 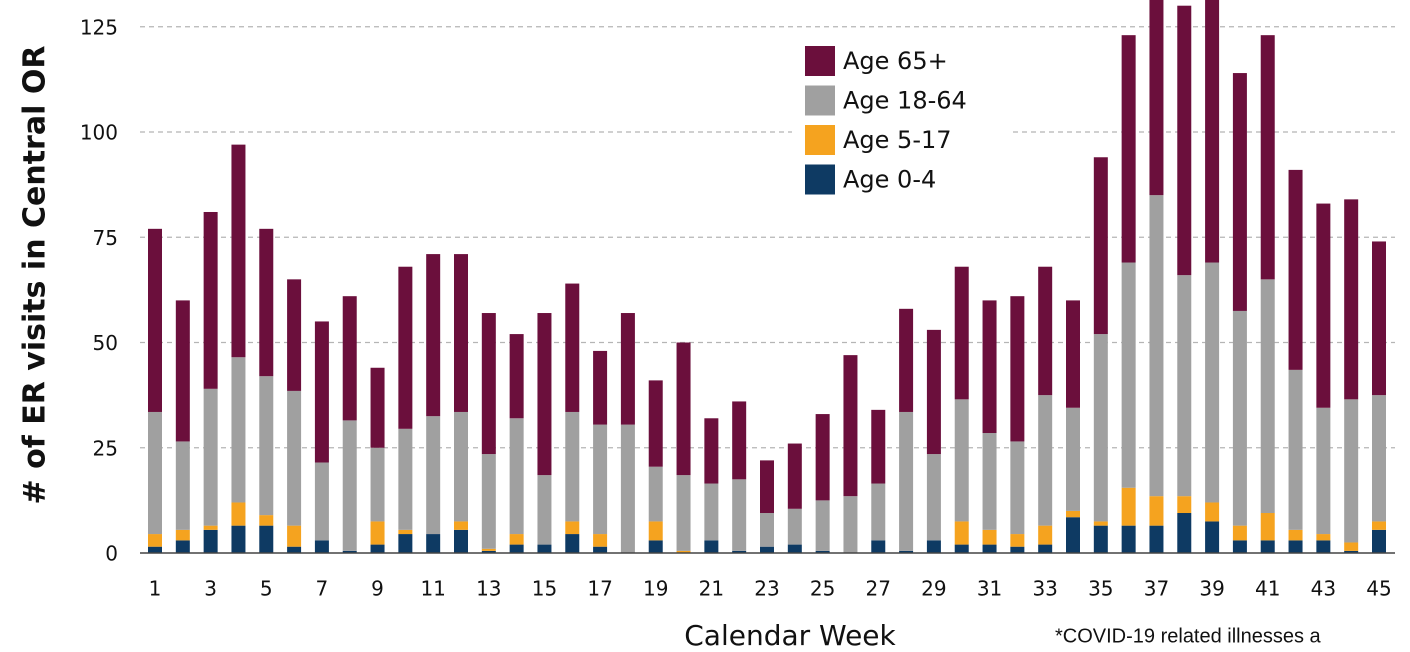 I want to click on x-tick-label: 9, so click(x=377, y=589).